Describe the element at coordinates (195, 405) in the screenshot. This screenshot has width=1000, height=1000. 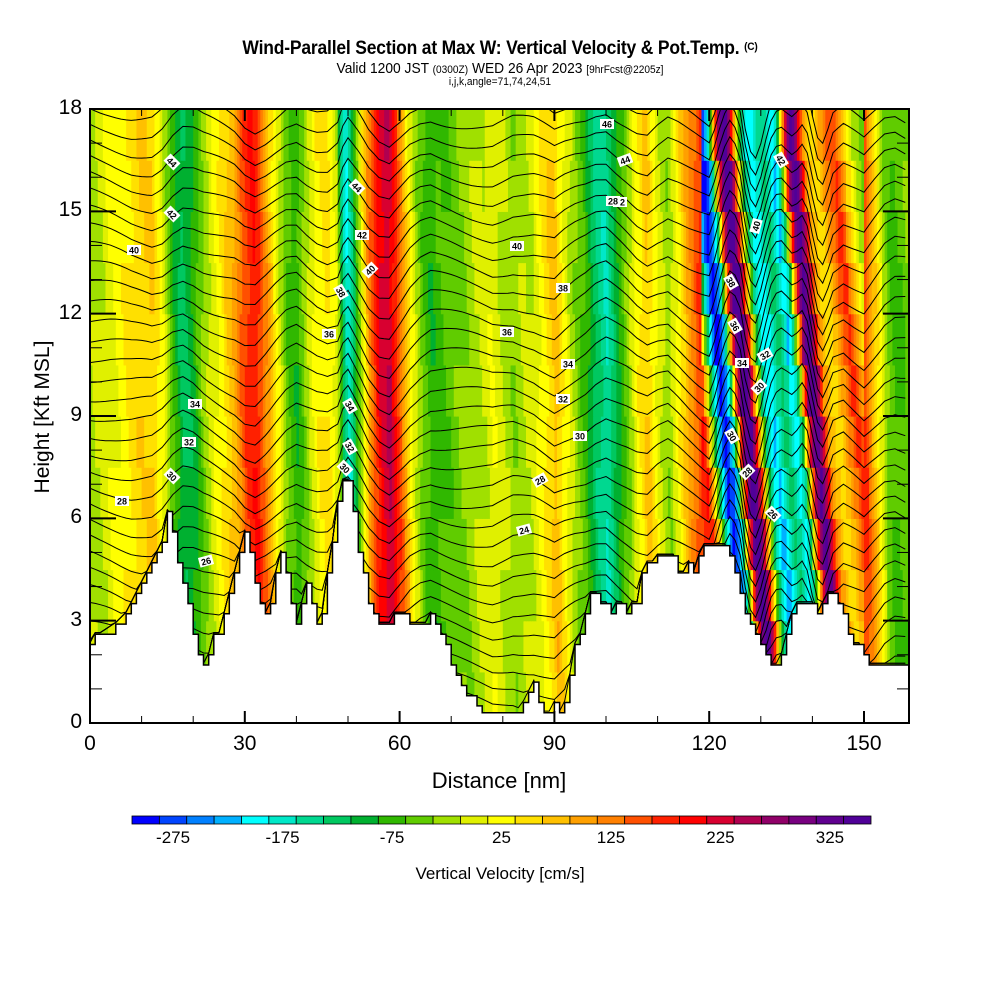
I see `svg-text: 34` at that location.